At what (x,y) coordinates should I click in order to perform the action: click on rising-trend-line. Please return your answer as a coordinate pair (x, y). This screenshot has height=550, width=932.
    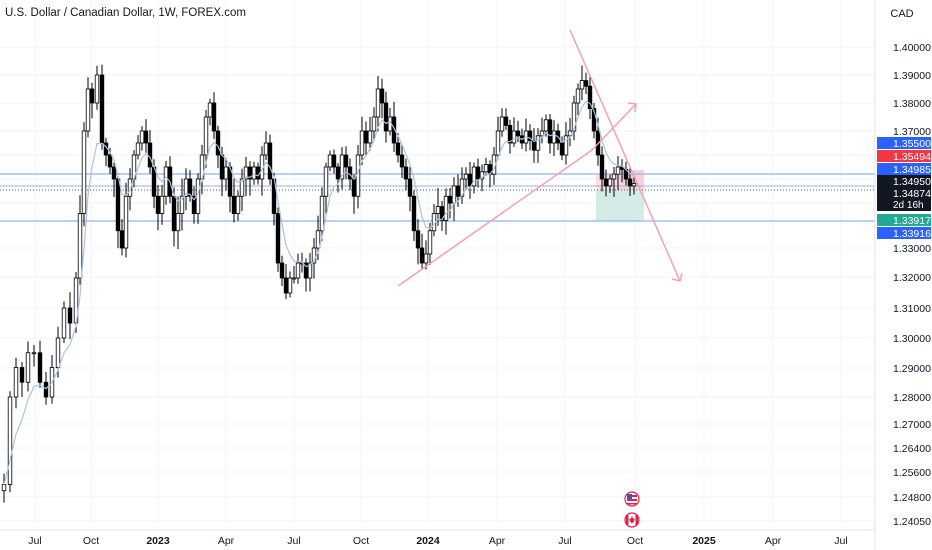
    Looking at the image, I should click on (495, 218).